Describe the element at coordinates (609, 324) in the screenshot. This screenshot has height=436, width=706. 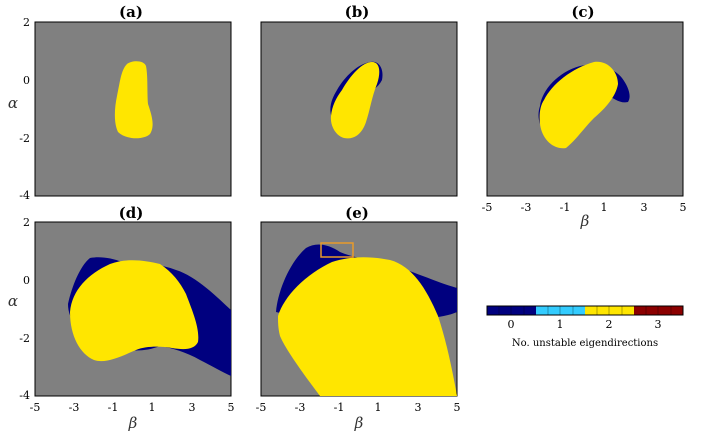
I see `colorbar-tick-2: 2` at that location.